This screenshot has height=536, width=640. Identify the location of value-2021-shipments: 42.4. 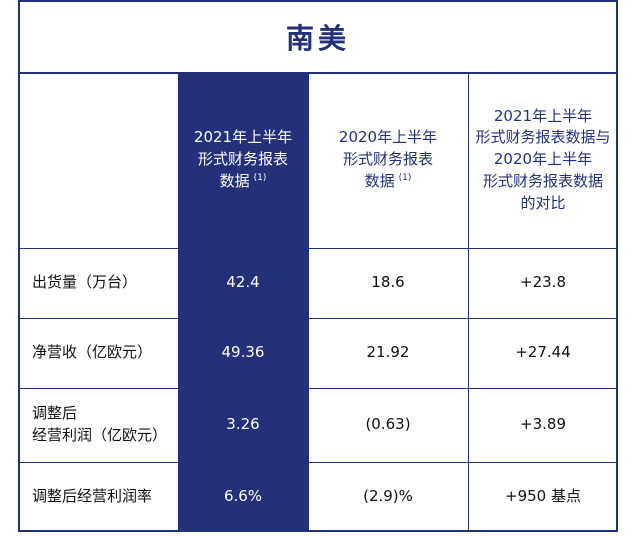
(243, 282).